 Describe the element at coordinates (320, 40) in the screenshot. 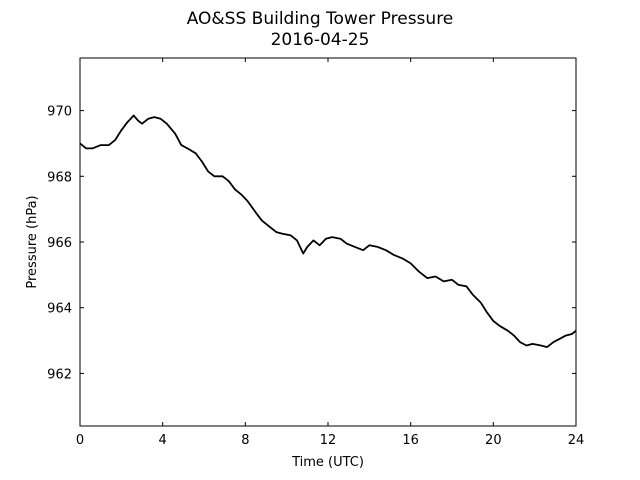

I see `chart-subtitle: 2016-04-25` at that location.